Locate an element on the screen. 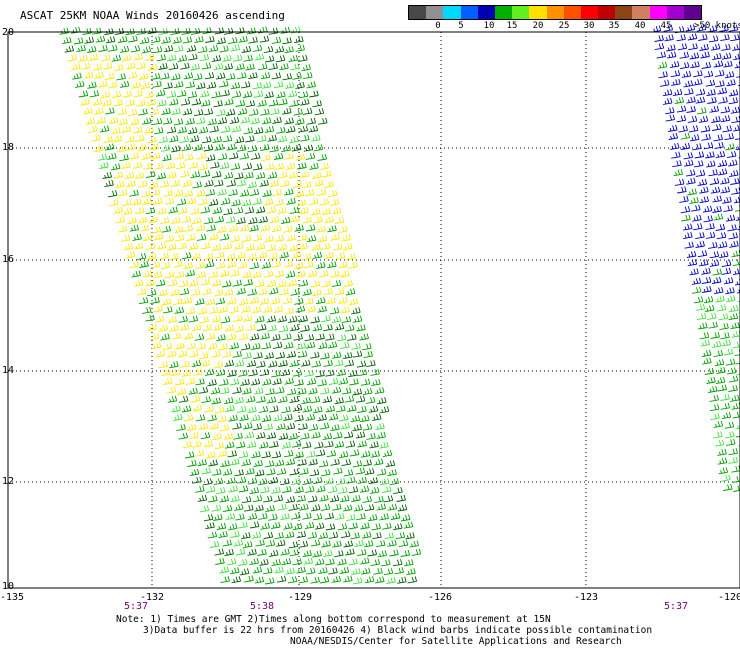  legend-swatch is located at coordinates (521, 12).